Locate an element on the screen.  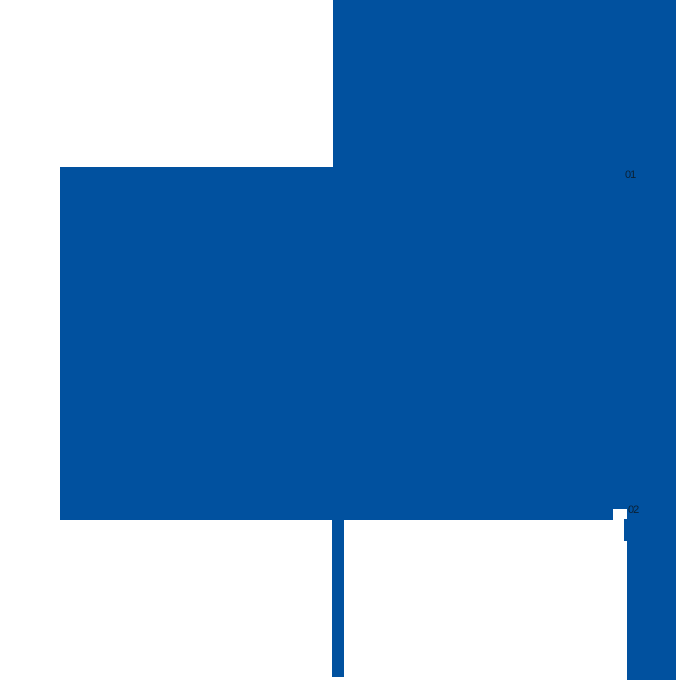
block-top-right is located at coordinates (504, 84).